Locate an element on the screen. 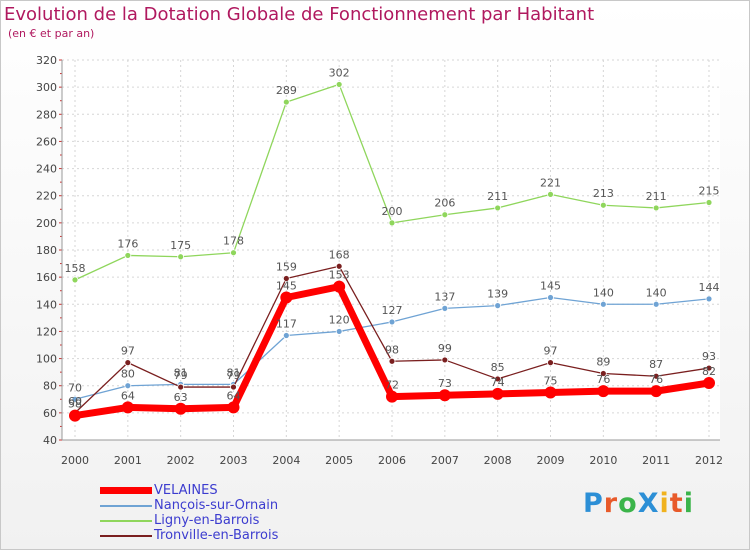  y-tick-label: 40 is located at coordinates (50, 440).